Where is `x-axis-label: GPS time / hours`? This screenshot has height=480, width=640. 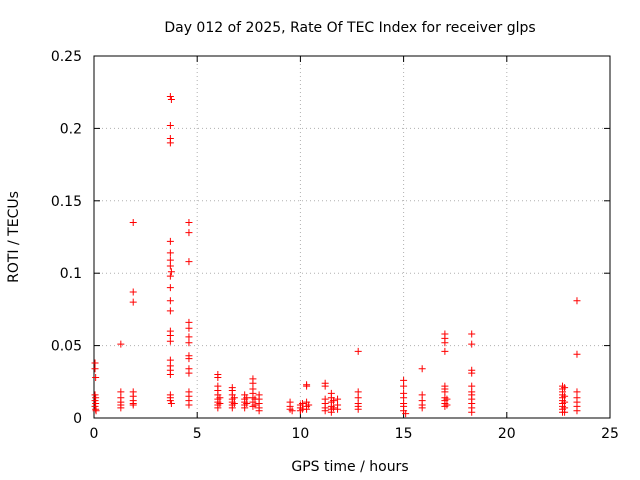 x-axis-label: GPS time / hours is located at coordinates (349, 467).